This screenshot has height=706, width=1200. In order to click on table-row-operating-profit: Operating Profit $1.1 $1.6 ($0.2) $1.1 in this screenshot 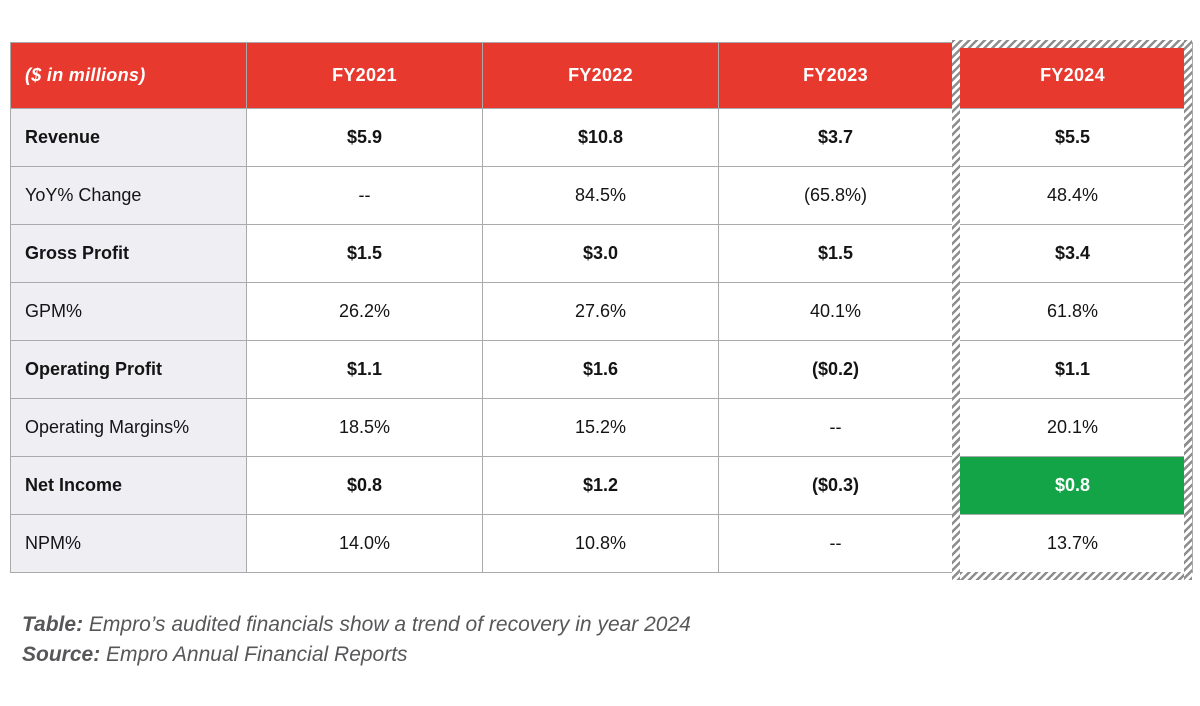, I will do `click(601, 369)`.